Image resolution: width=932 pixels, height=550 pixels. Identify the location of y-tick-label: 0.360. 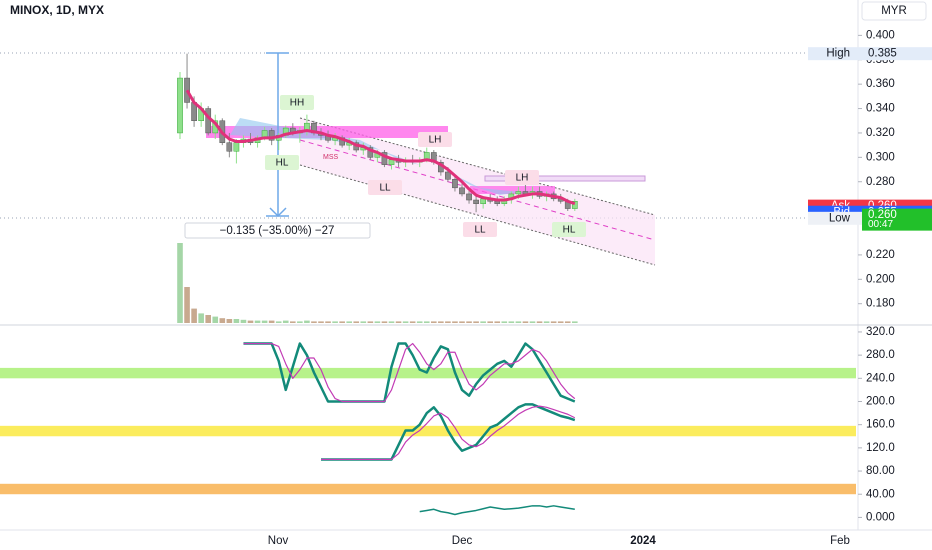
(880, 84).